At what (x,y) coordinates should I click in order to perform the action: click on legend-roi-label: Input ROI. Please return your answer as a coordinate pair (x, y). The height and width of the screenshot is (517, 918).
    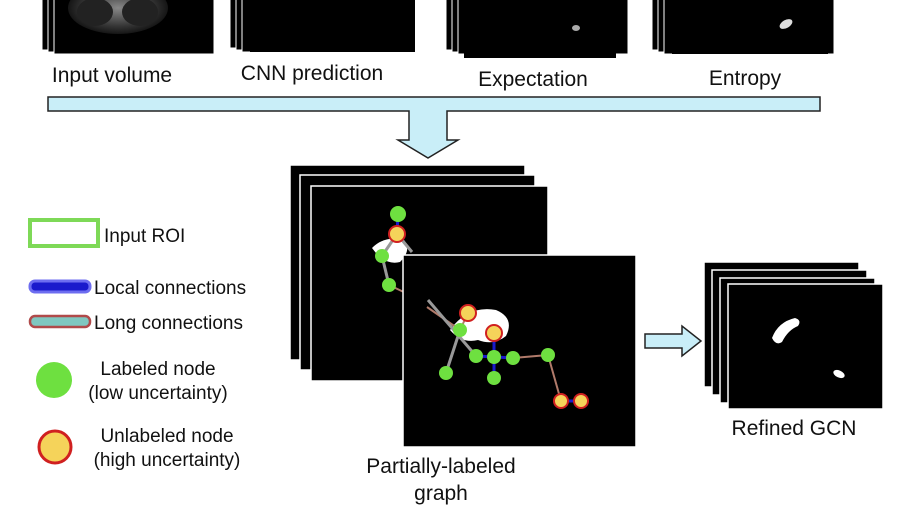
    Looking at the image, I should click on (144, 236).